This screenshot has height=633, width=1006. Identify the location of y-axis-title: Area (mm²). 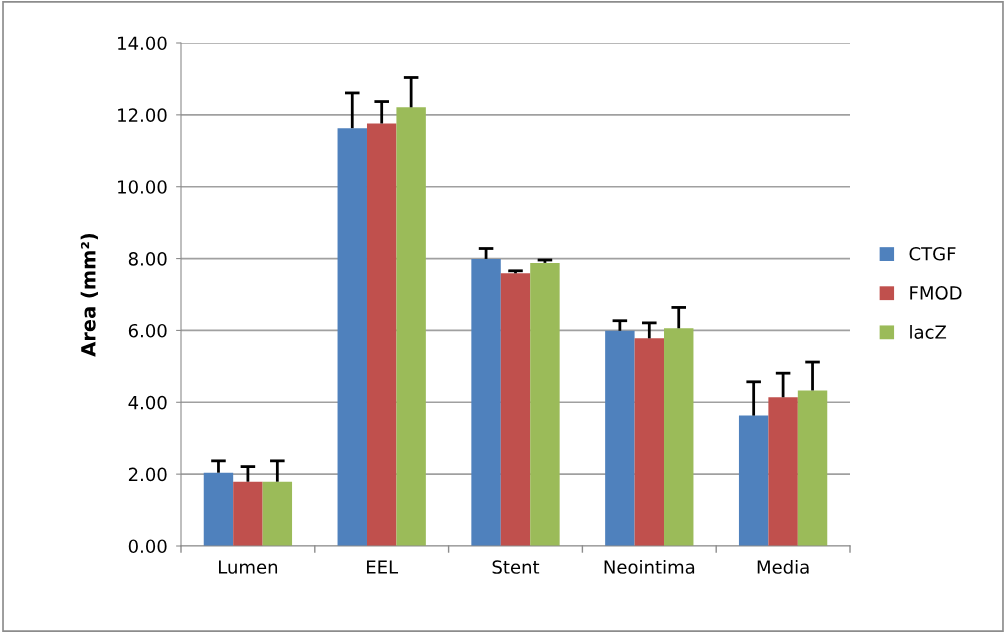
(89, 295).